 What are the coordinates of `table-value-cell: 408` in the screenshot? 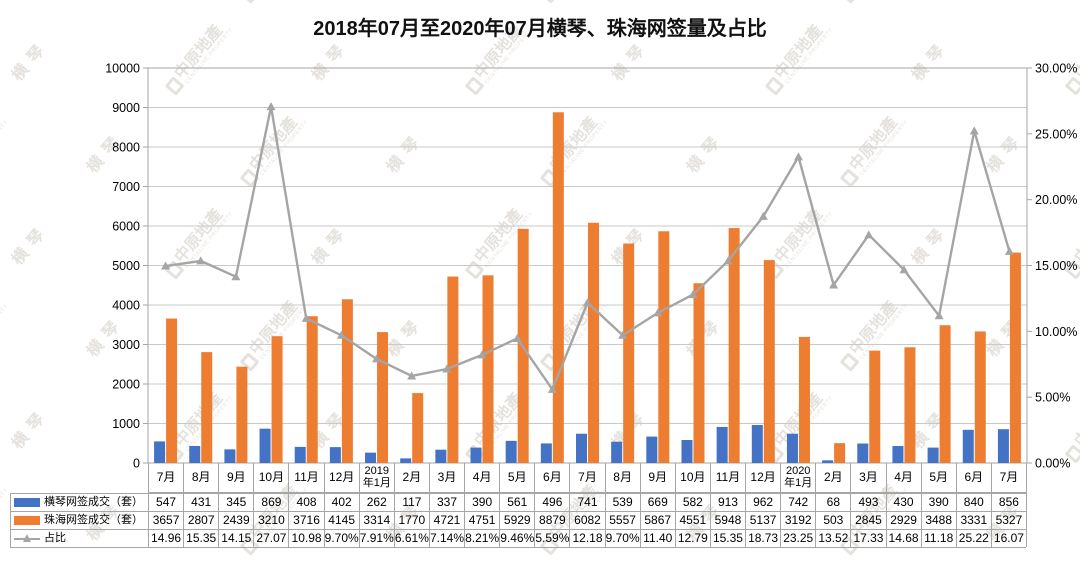 It's located at (306, 503).